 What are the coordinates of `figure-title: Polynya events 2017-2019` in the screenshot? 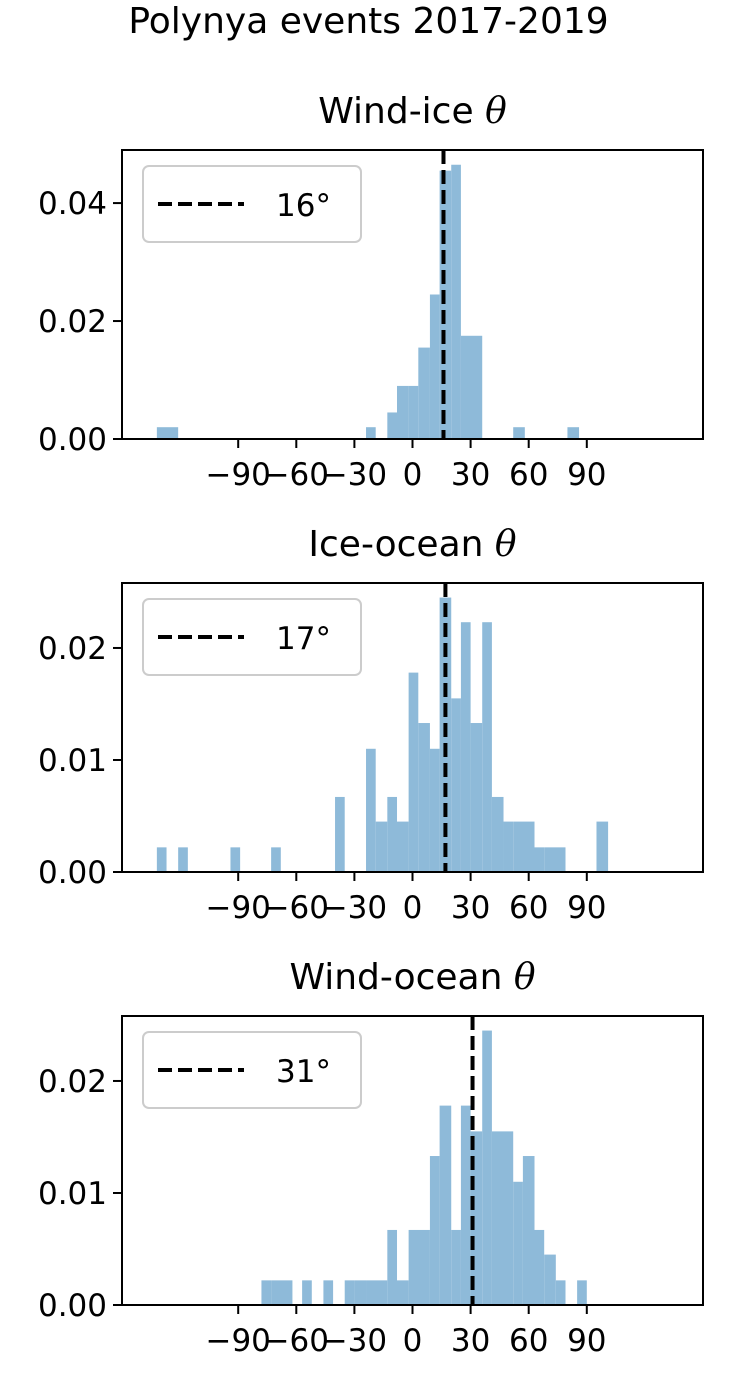 It's located at (368, 21).